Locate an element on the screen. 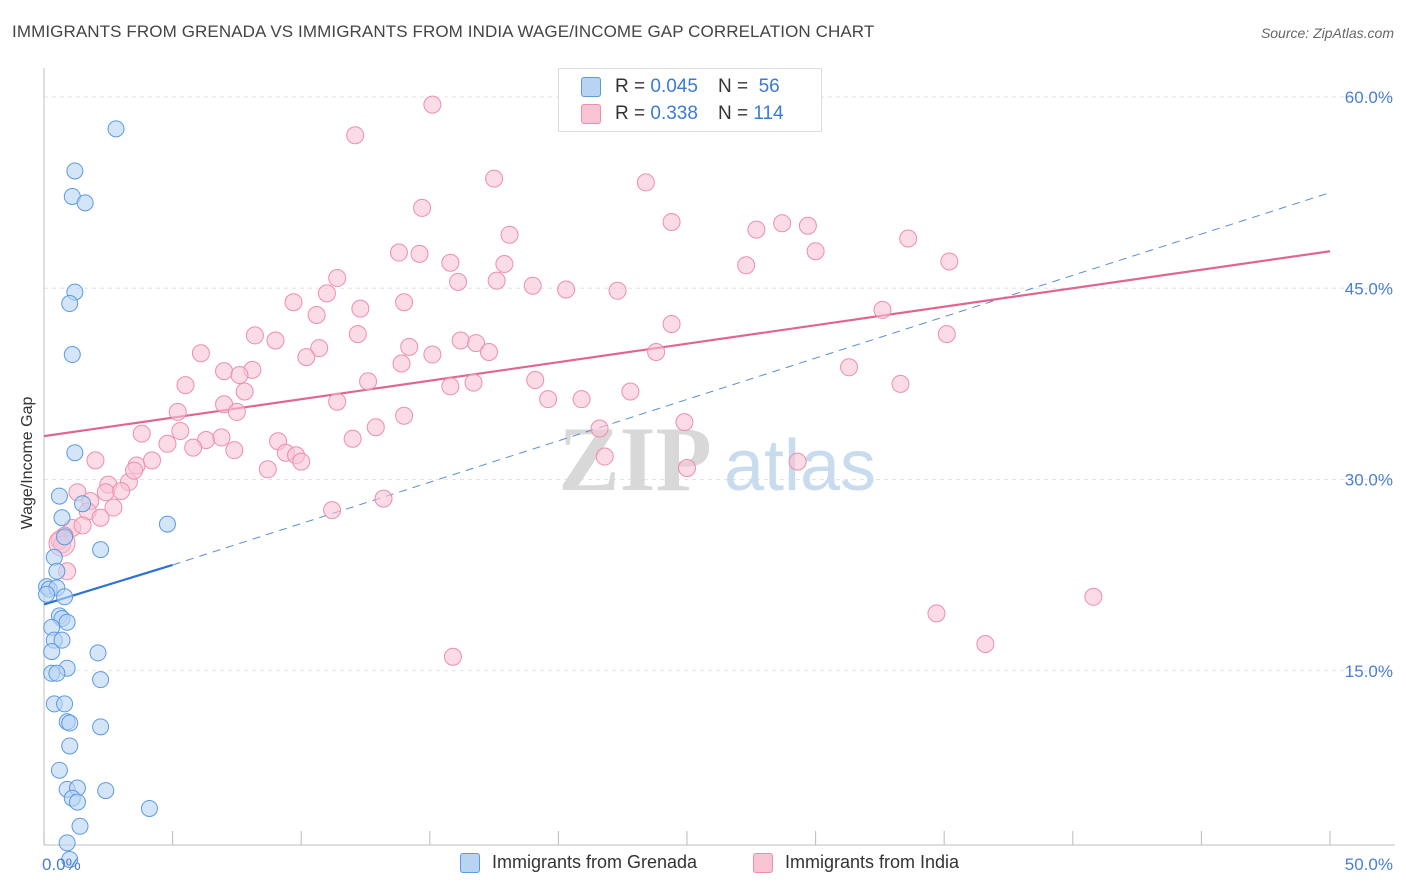 Image resolution: width=1406 pixels, height=892 pixels. legend-label-grenada: Immigrants from Grenada is located at coordinates (595, 862).